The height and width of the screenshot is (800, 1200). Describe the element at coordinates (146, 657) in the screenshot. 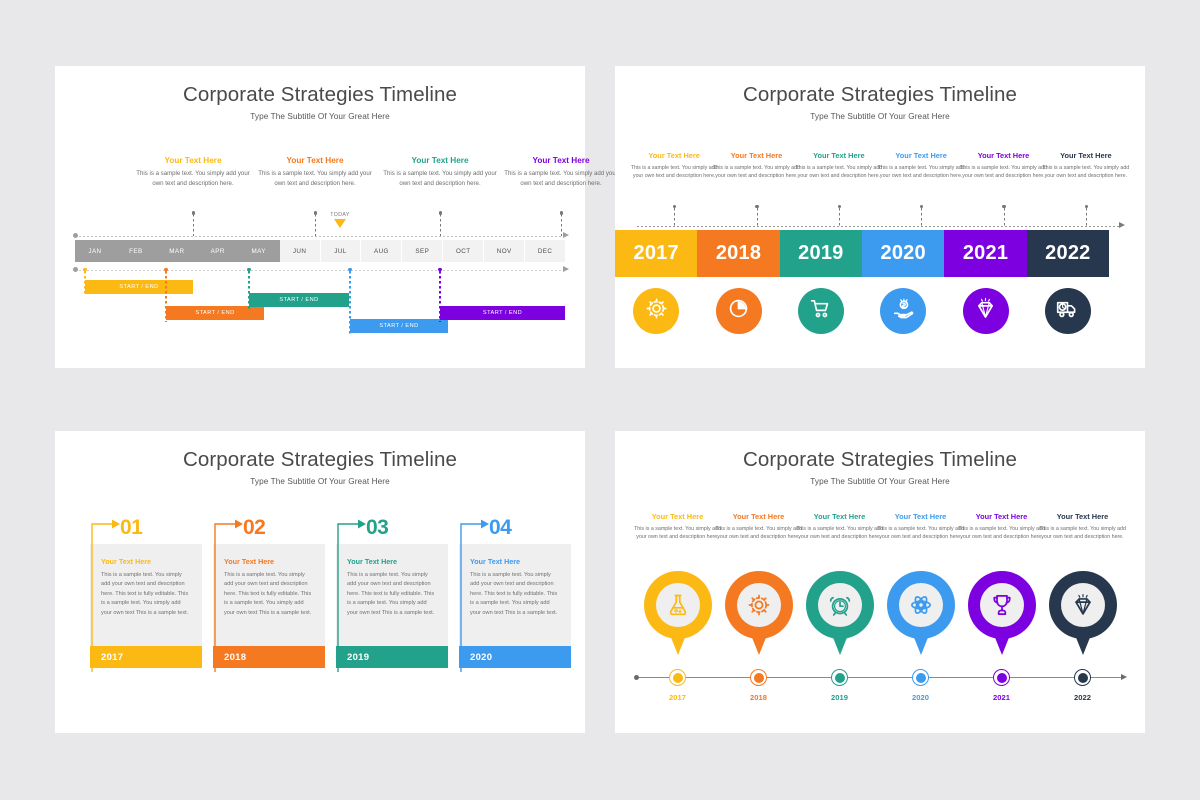

I see `card-year-bar: 2017` at that location.